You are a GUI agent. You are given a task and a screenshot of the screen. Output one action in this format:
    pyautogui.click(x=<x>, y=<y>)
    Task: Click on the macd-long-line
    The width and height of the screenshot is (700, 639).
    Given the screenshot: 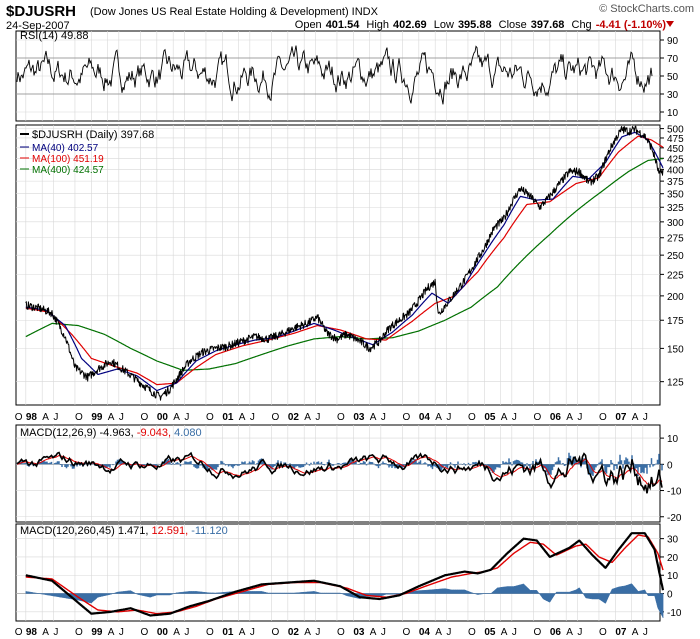 What is the action you would take?
    pyautogui.click(x=345, y=574)
    